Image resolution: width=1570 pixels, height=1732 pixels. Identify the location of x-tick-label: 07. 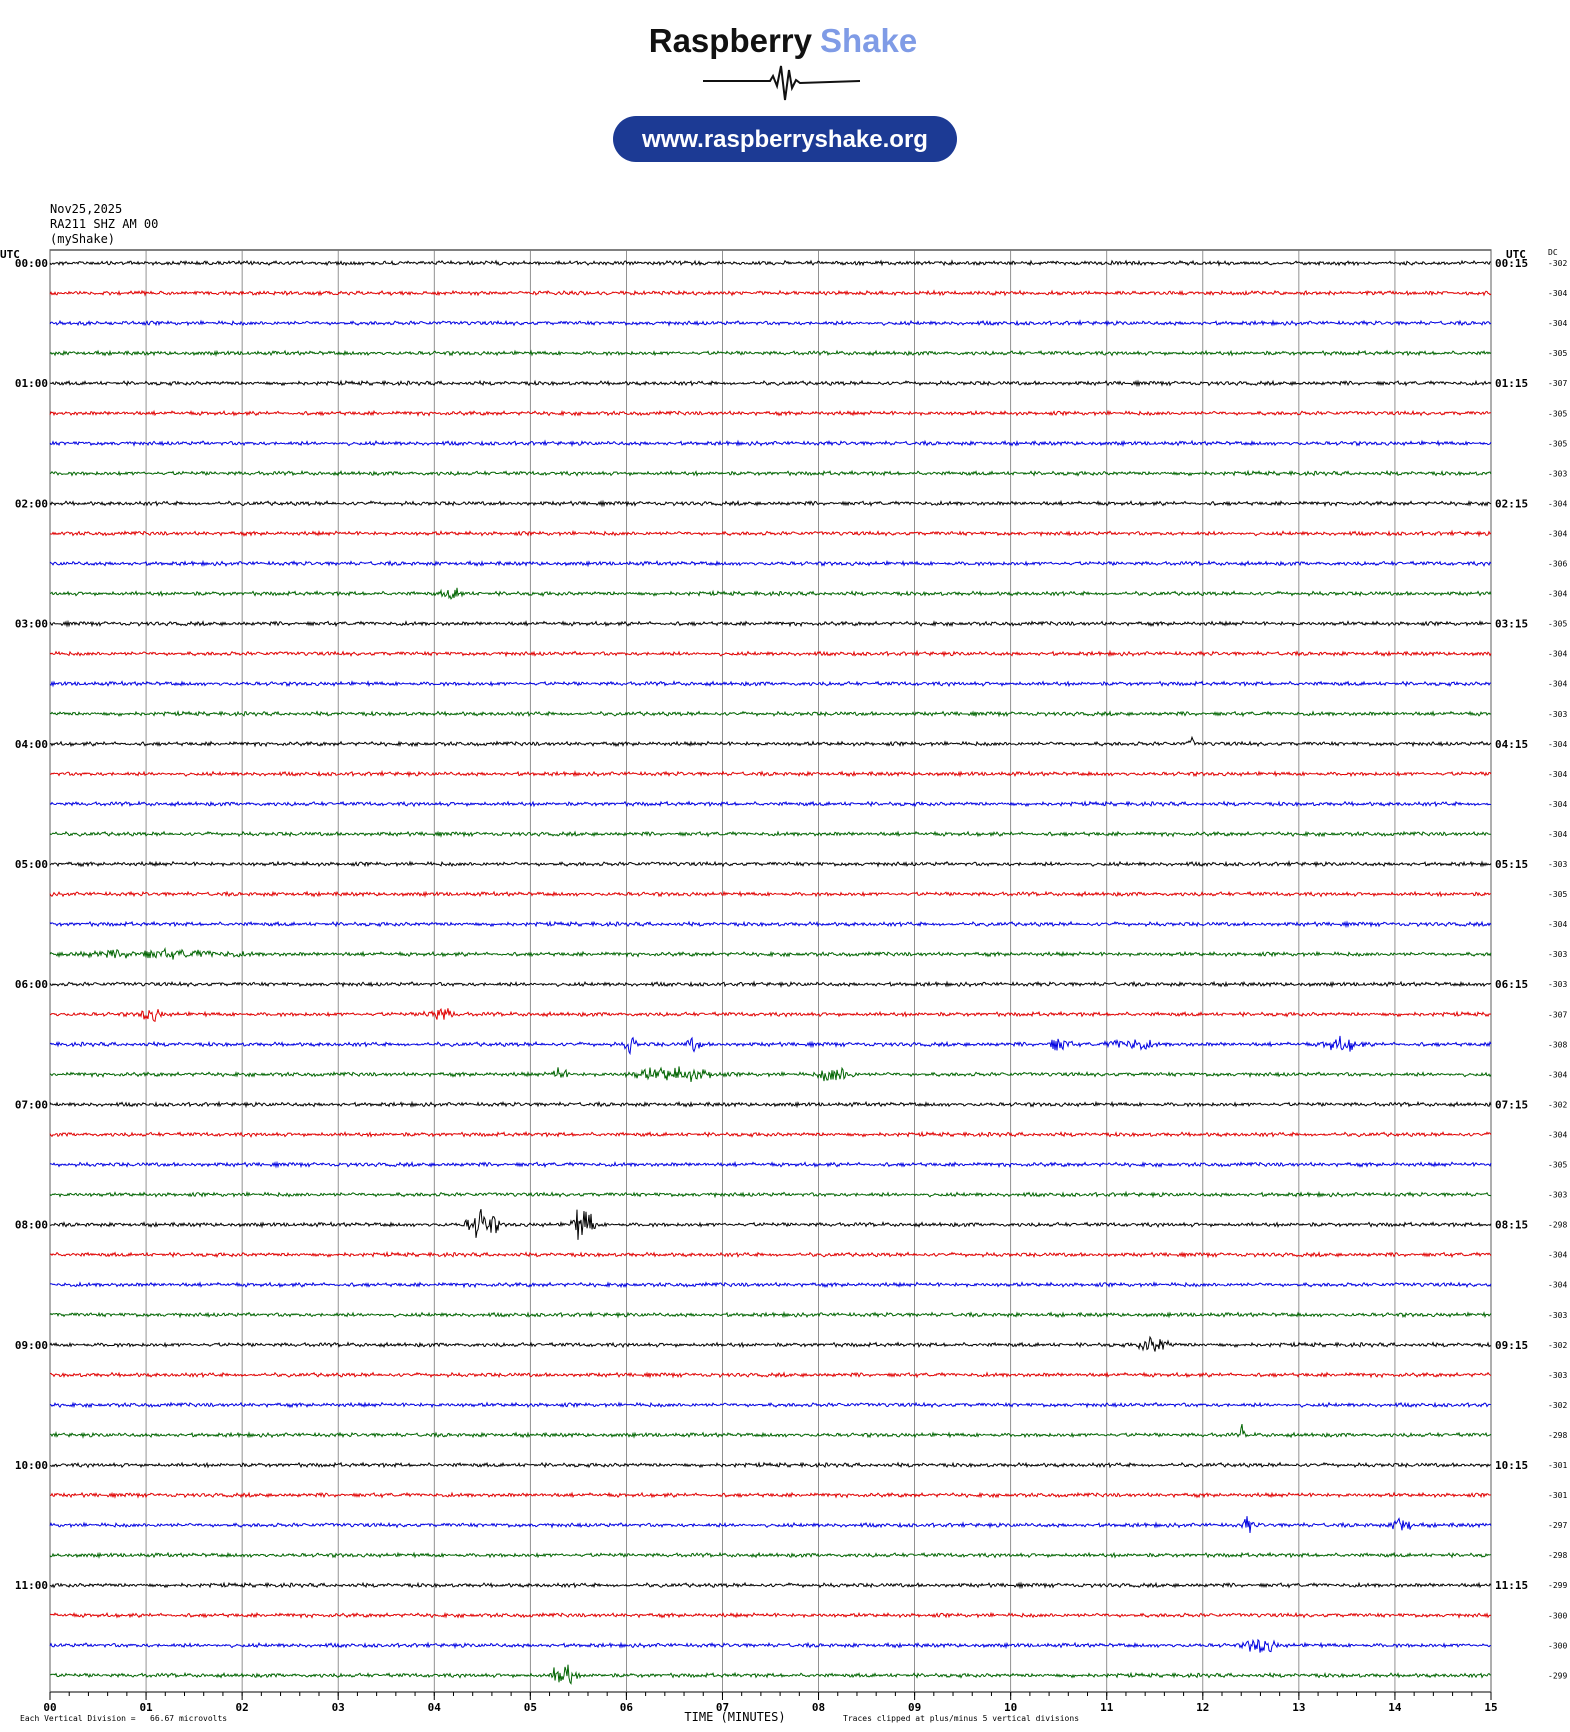
(722, 1707).